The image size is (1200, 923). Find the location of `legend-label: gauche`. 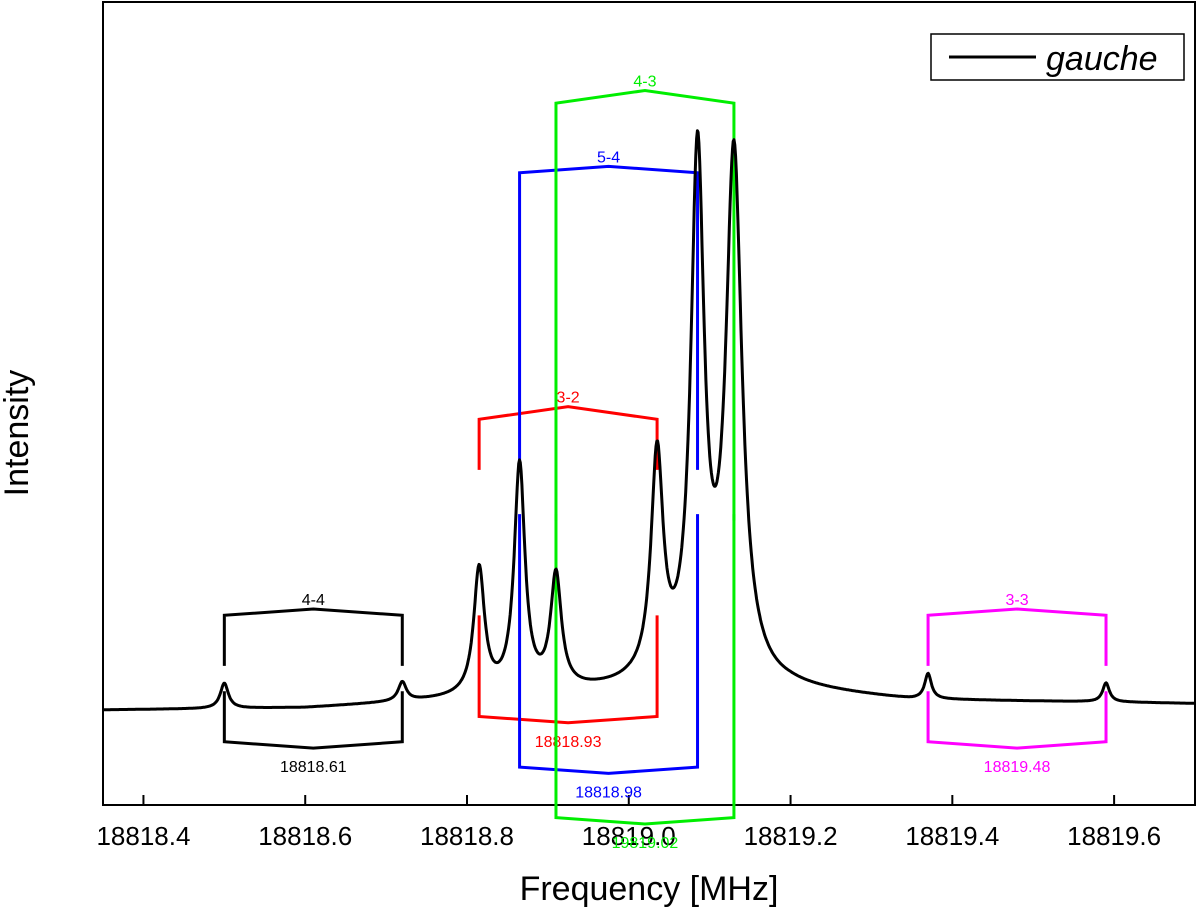

legend-label: gauche is located at coordinates (1102, 59).